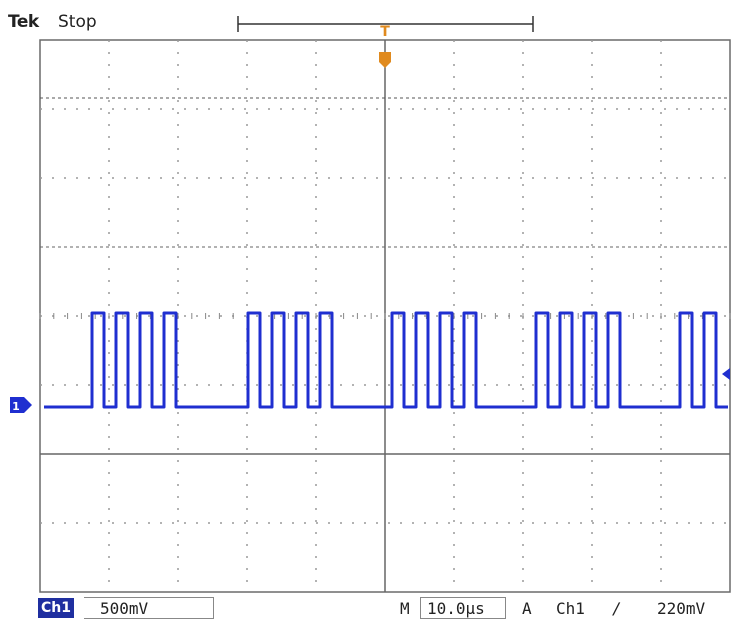 This screenshot has width=739, height=624. I want to click on volts-per-div-readout: 500mV, so click(149, 608).